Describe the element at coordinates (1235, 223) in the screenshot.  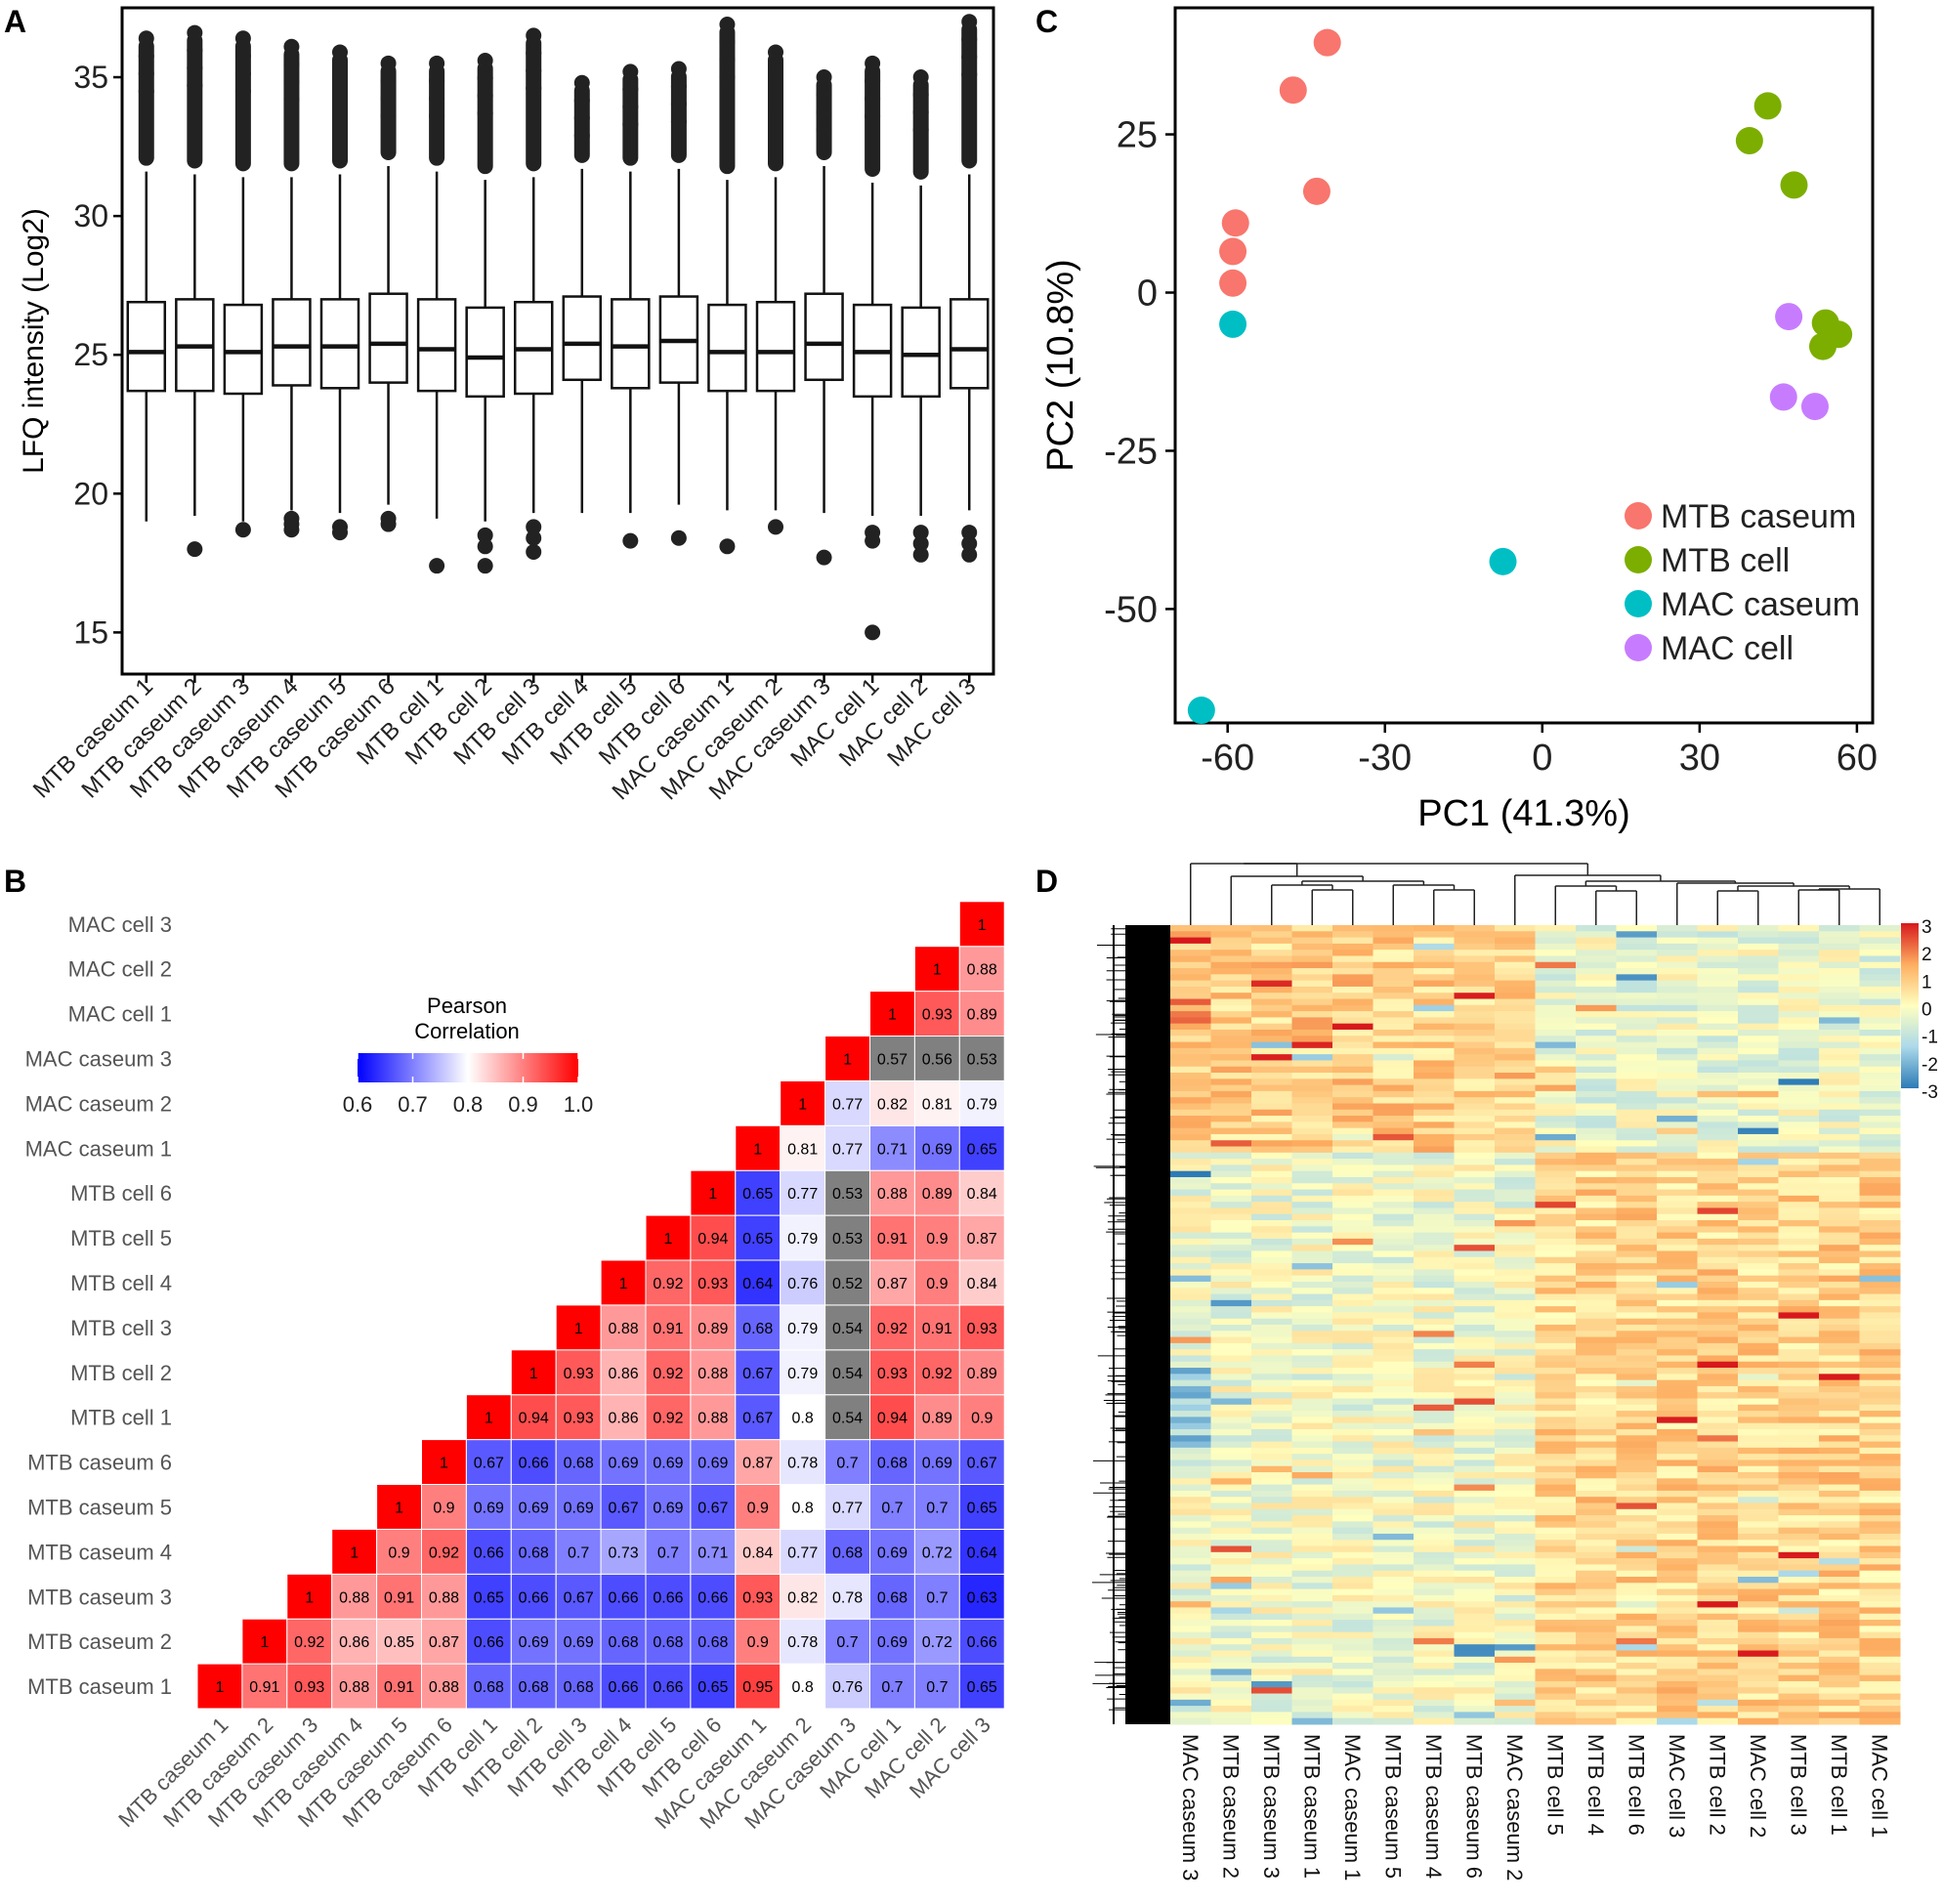
I see `pca-point` at that location.